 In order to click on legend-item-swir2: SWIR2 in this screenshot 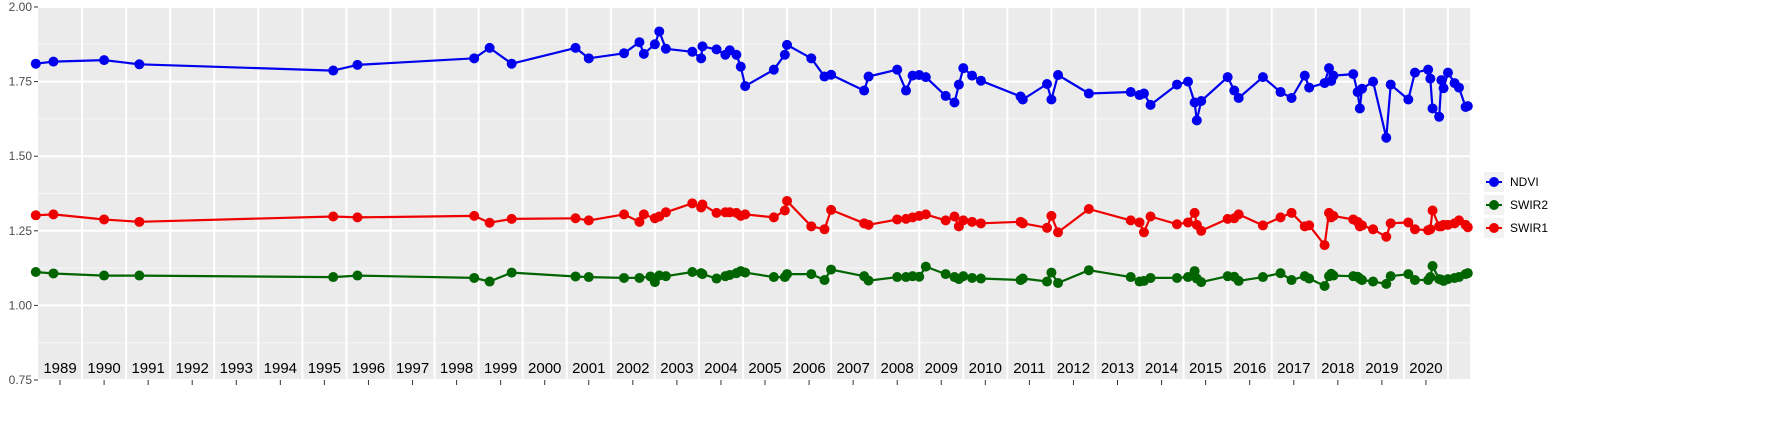, I will do `click(1516, 205)`.